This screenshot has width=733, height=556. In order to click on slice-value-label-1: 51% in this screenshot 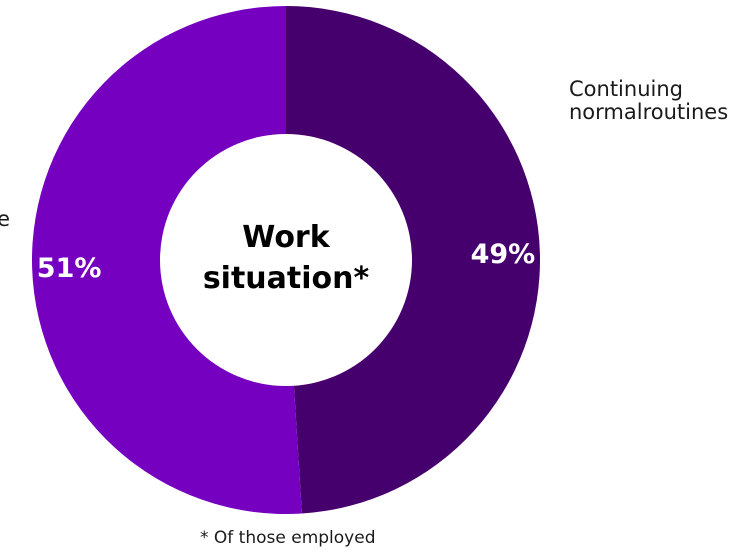, I will do `click(69, 268)`.